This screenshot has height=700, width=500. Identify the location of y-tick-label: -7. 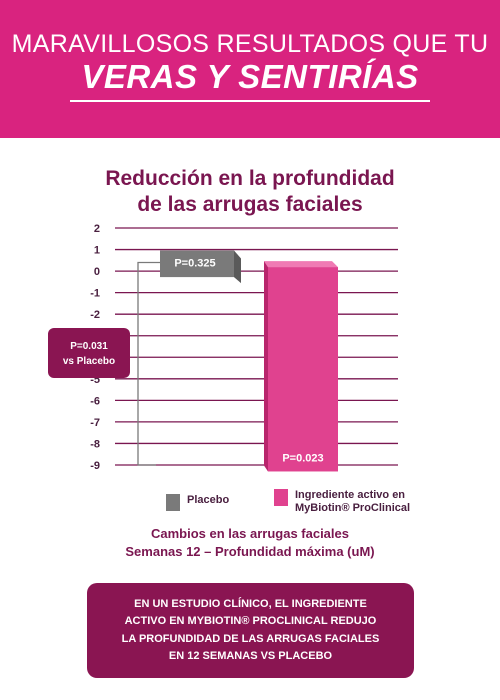
(95, 423).